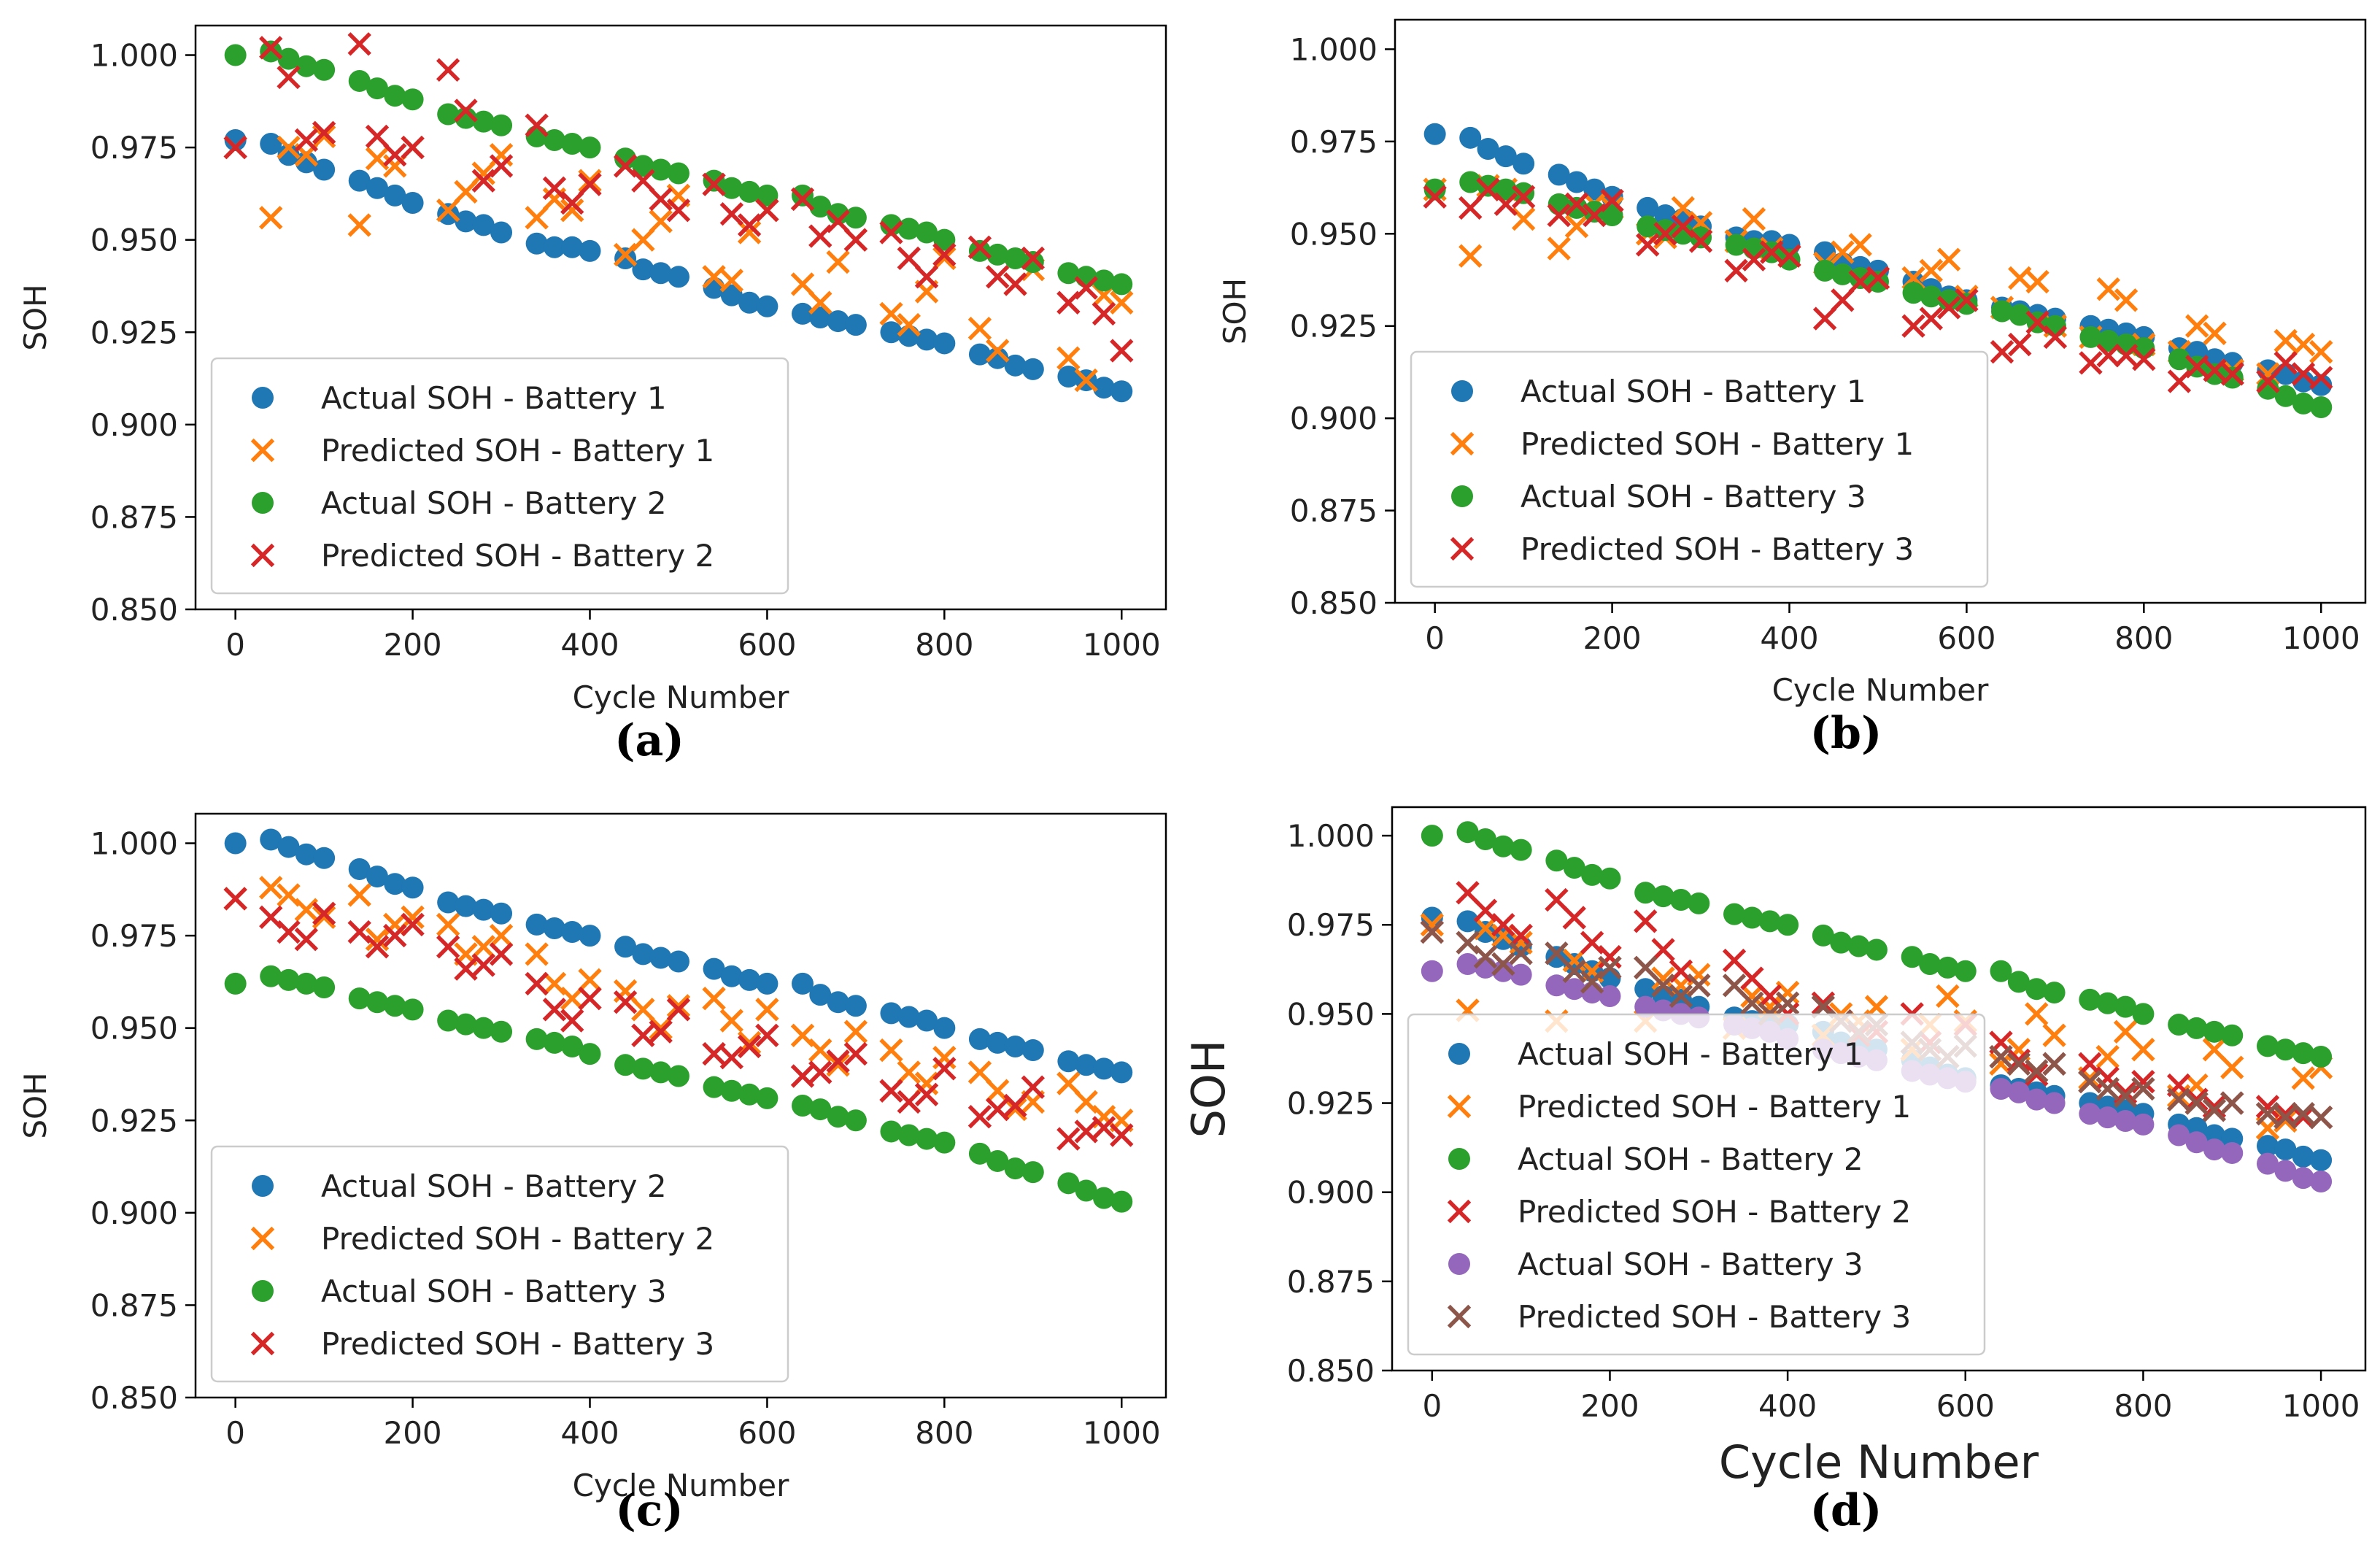 The image size is (2380, 1561). I want to click on y-tick-label: 0.900, so click(134, 425).